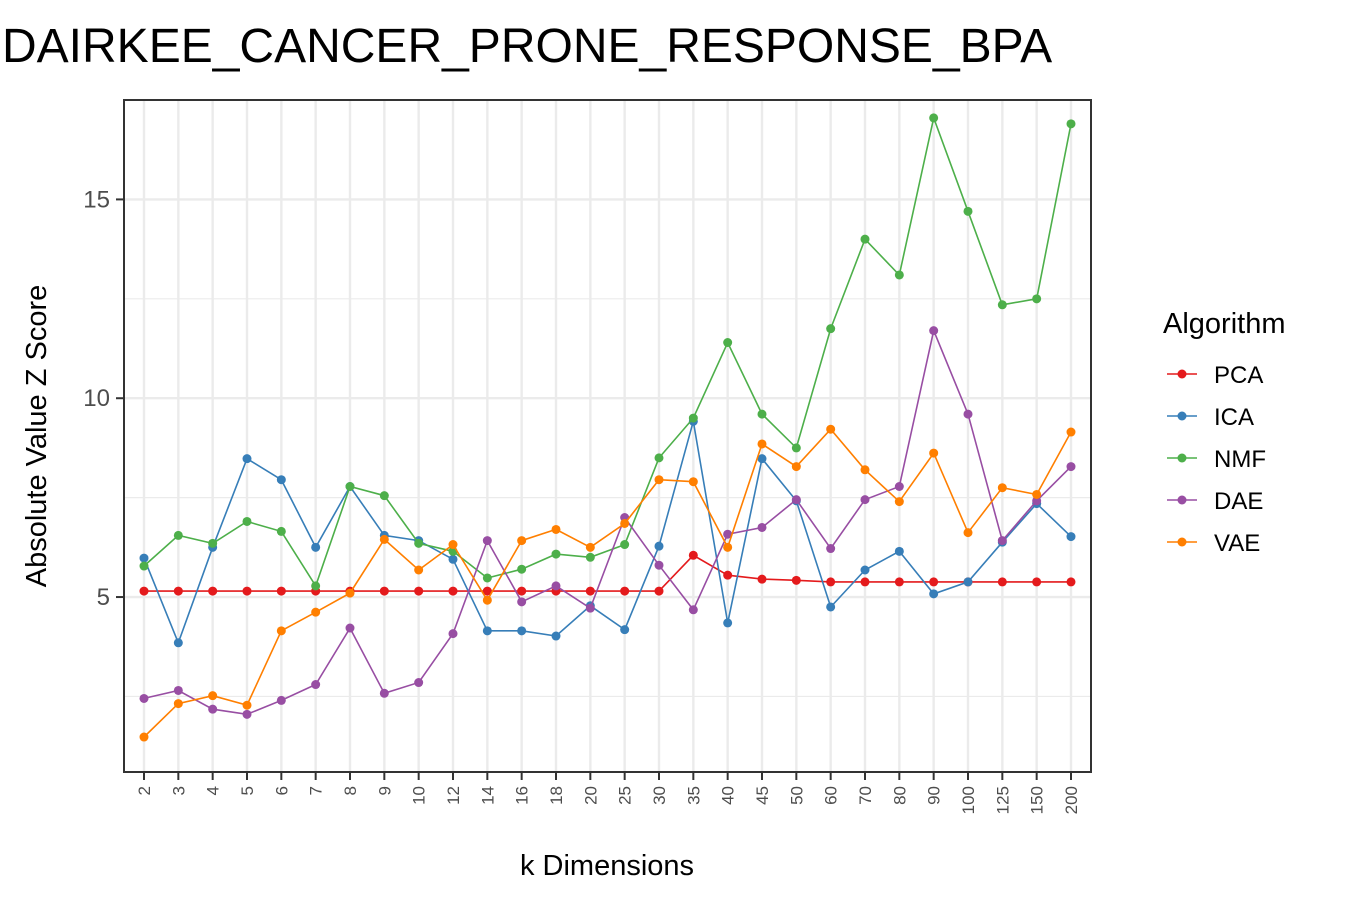  Describe the element at coordinates (527, 46) in the screenshot. I see `chart-title: DAIRKEE_CANCER_PRONE_RESPONSE_BPA` at that location.